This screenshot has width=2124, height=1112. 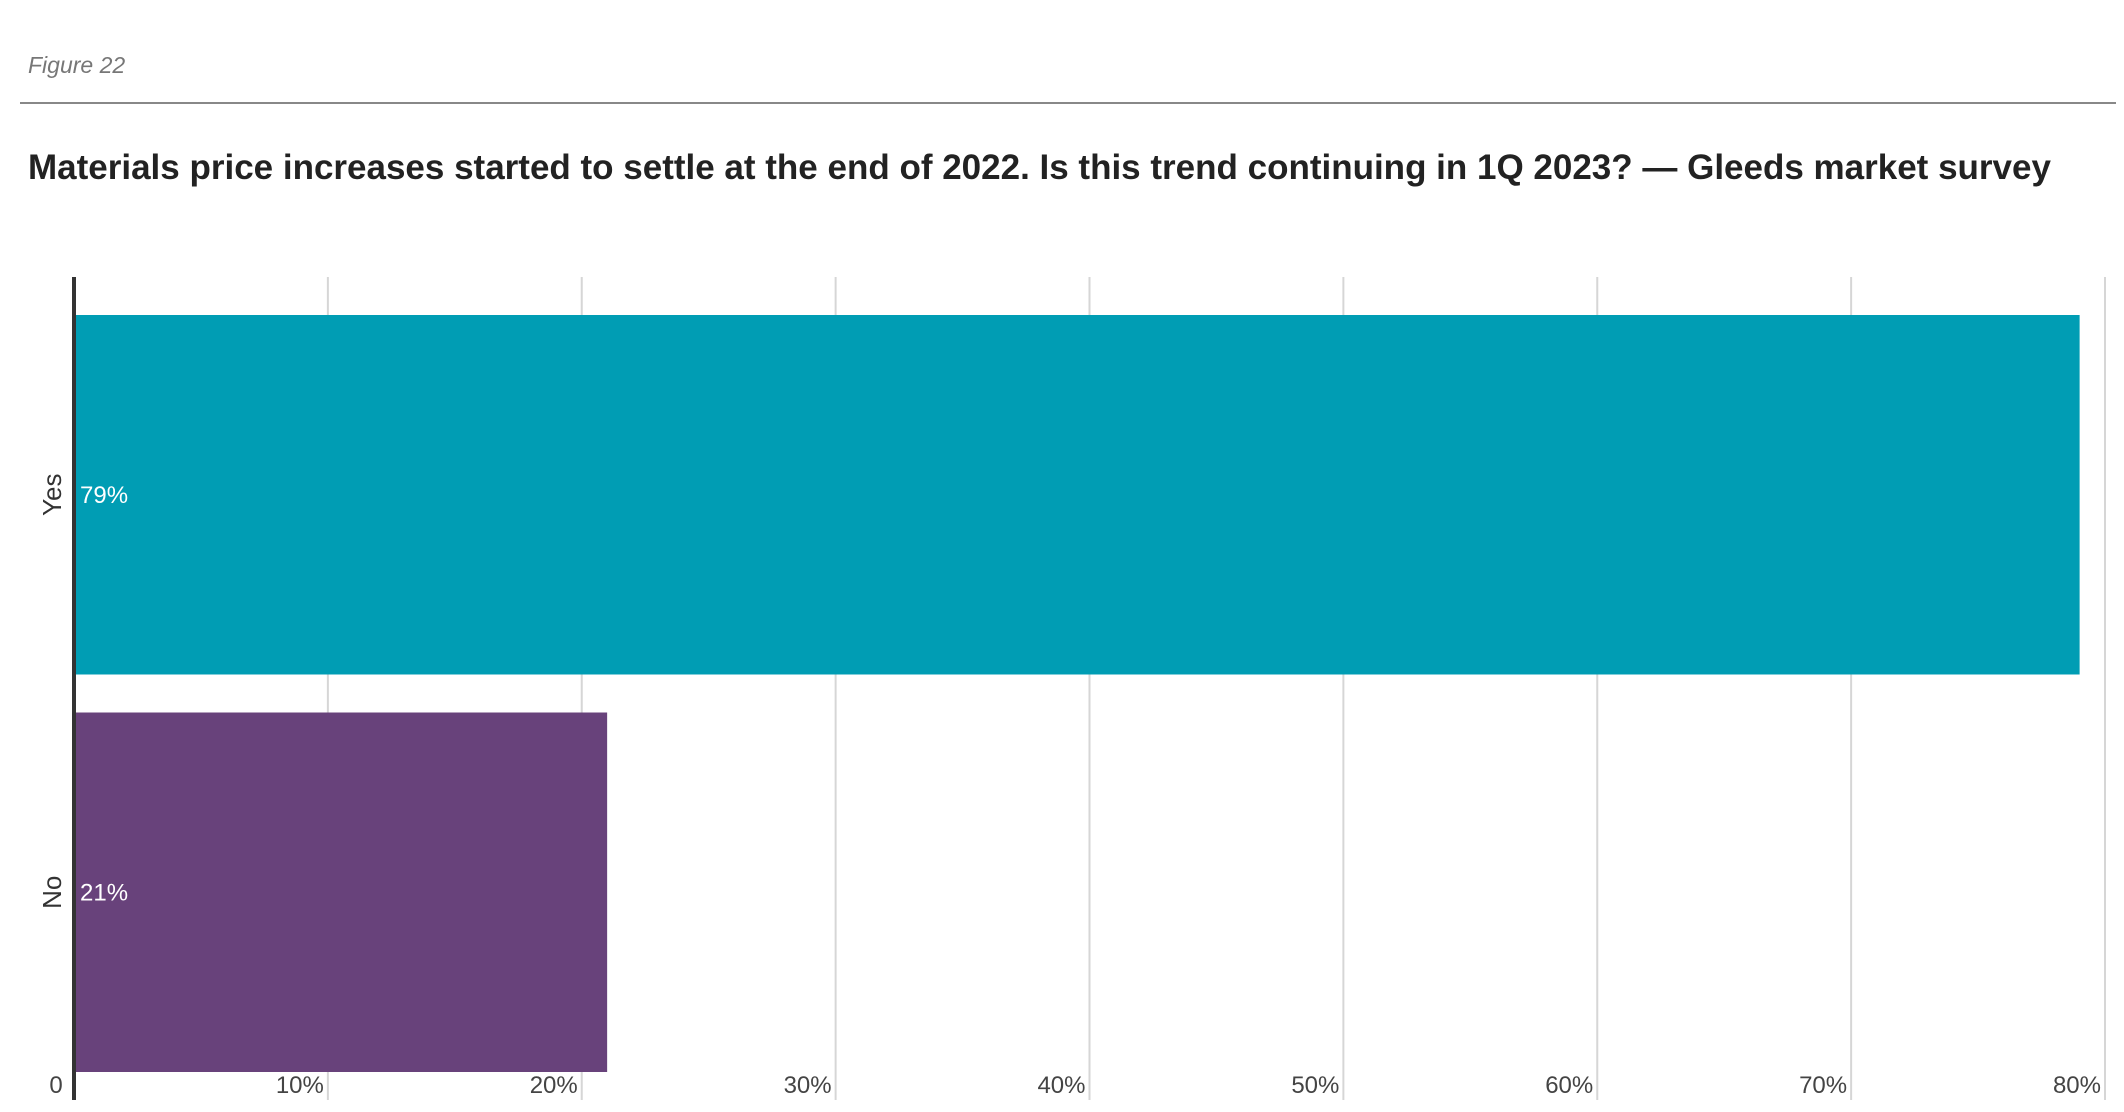 What do you see at coordinates (1823, 1085) in the screenshot?
I see `x-tick-label: 70%` at bounding box center [1823, 1085].